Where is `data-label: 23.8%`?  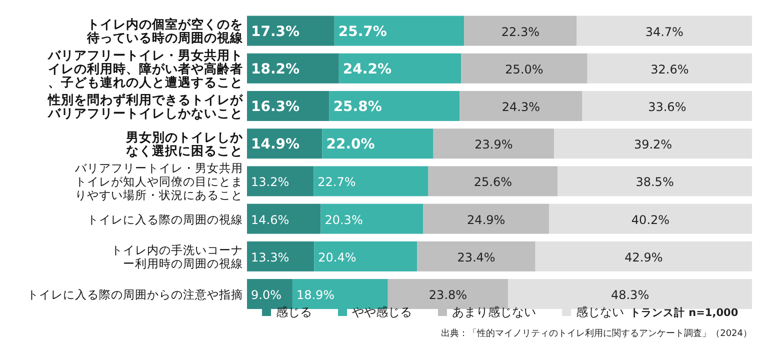
data-label: 23.8% is located at coordinates (448, 295).